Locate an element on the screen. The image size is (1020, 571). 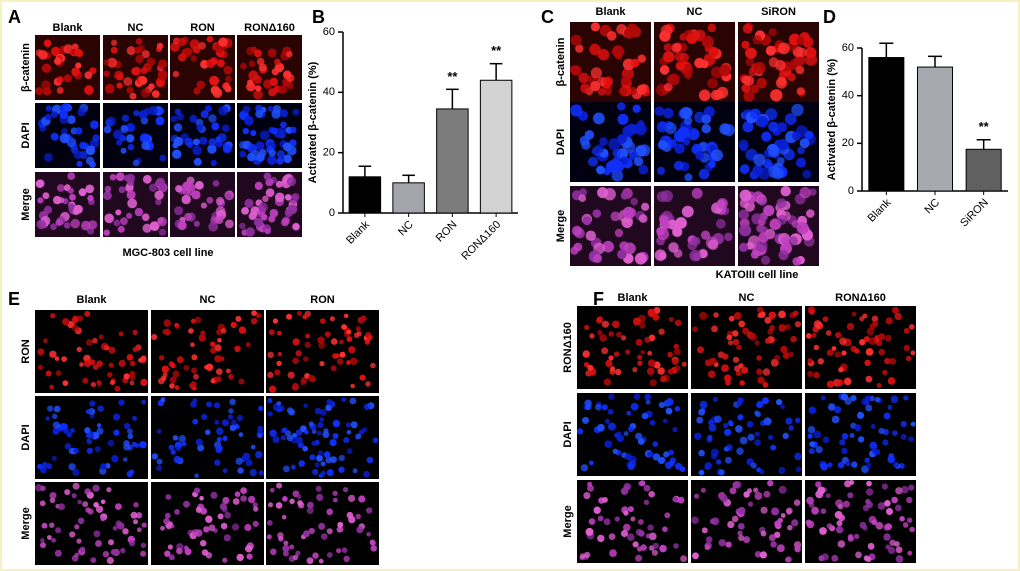
y-tick-label: 40 is located at coordinates (329, 92).